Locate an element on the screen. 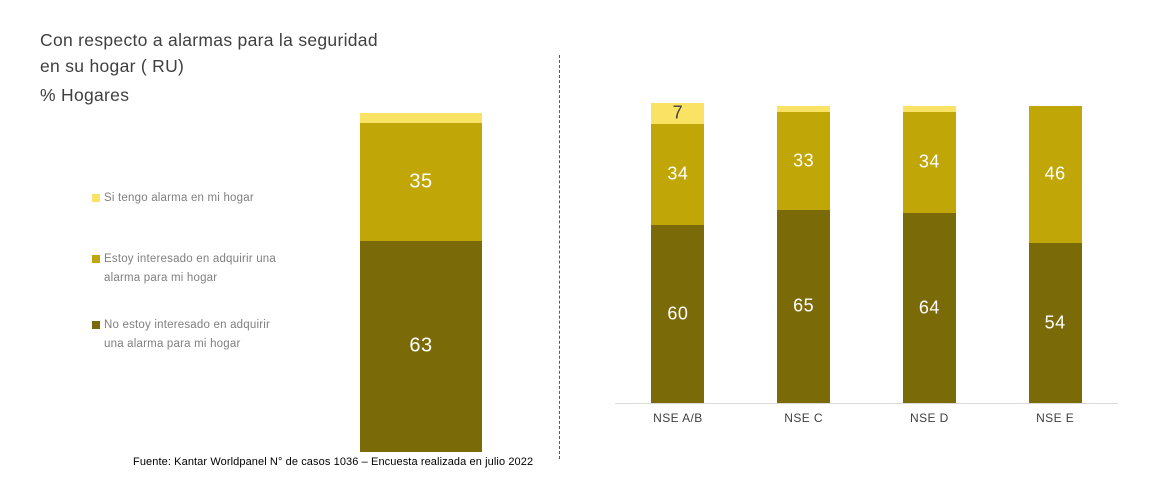 The width and height of the screenshot is (1160, 483). bar-segment: 65 is located at coordinates (804, 306).